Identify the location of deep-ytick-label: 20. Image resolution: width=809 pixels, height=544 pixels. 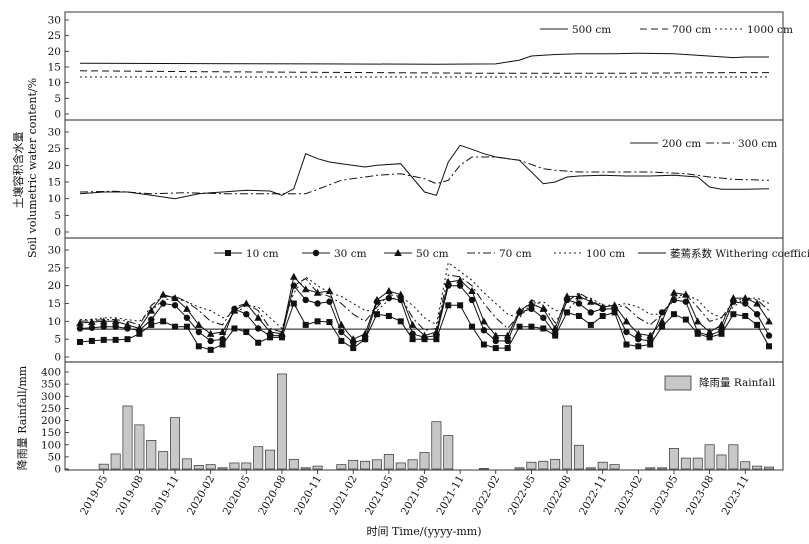
(54, 52).